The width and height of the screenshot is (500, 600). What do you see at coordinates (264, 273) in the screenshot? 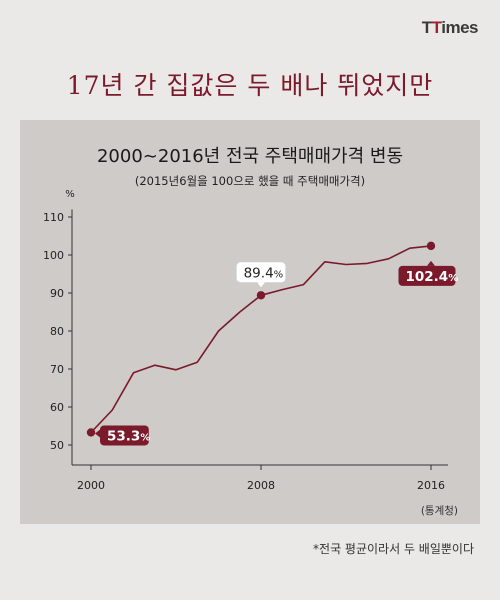
I see `callout-value-label: 89.4%` at bounding box center [264, 273].